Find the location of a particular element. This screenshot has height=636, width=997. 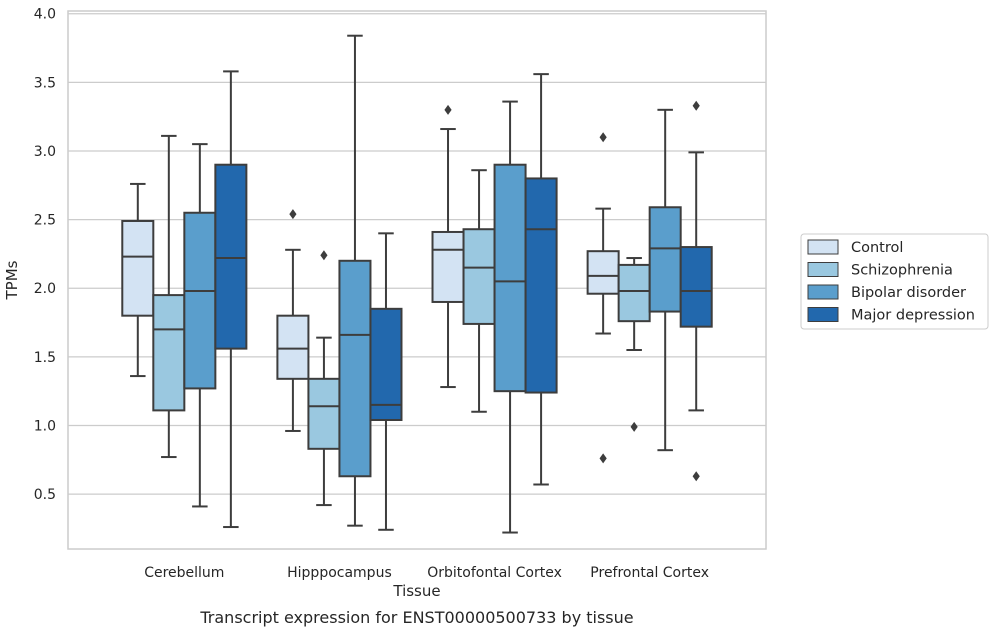

y-tick-label: 0.5 is located at coordinates (45, 495).